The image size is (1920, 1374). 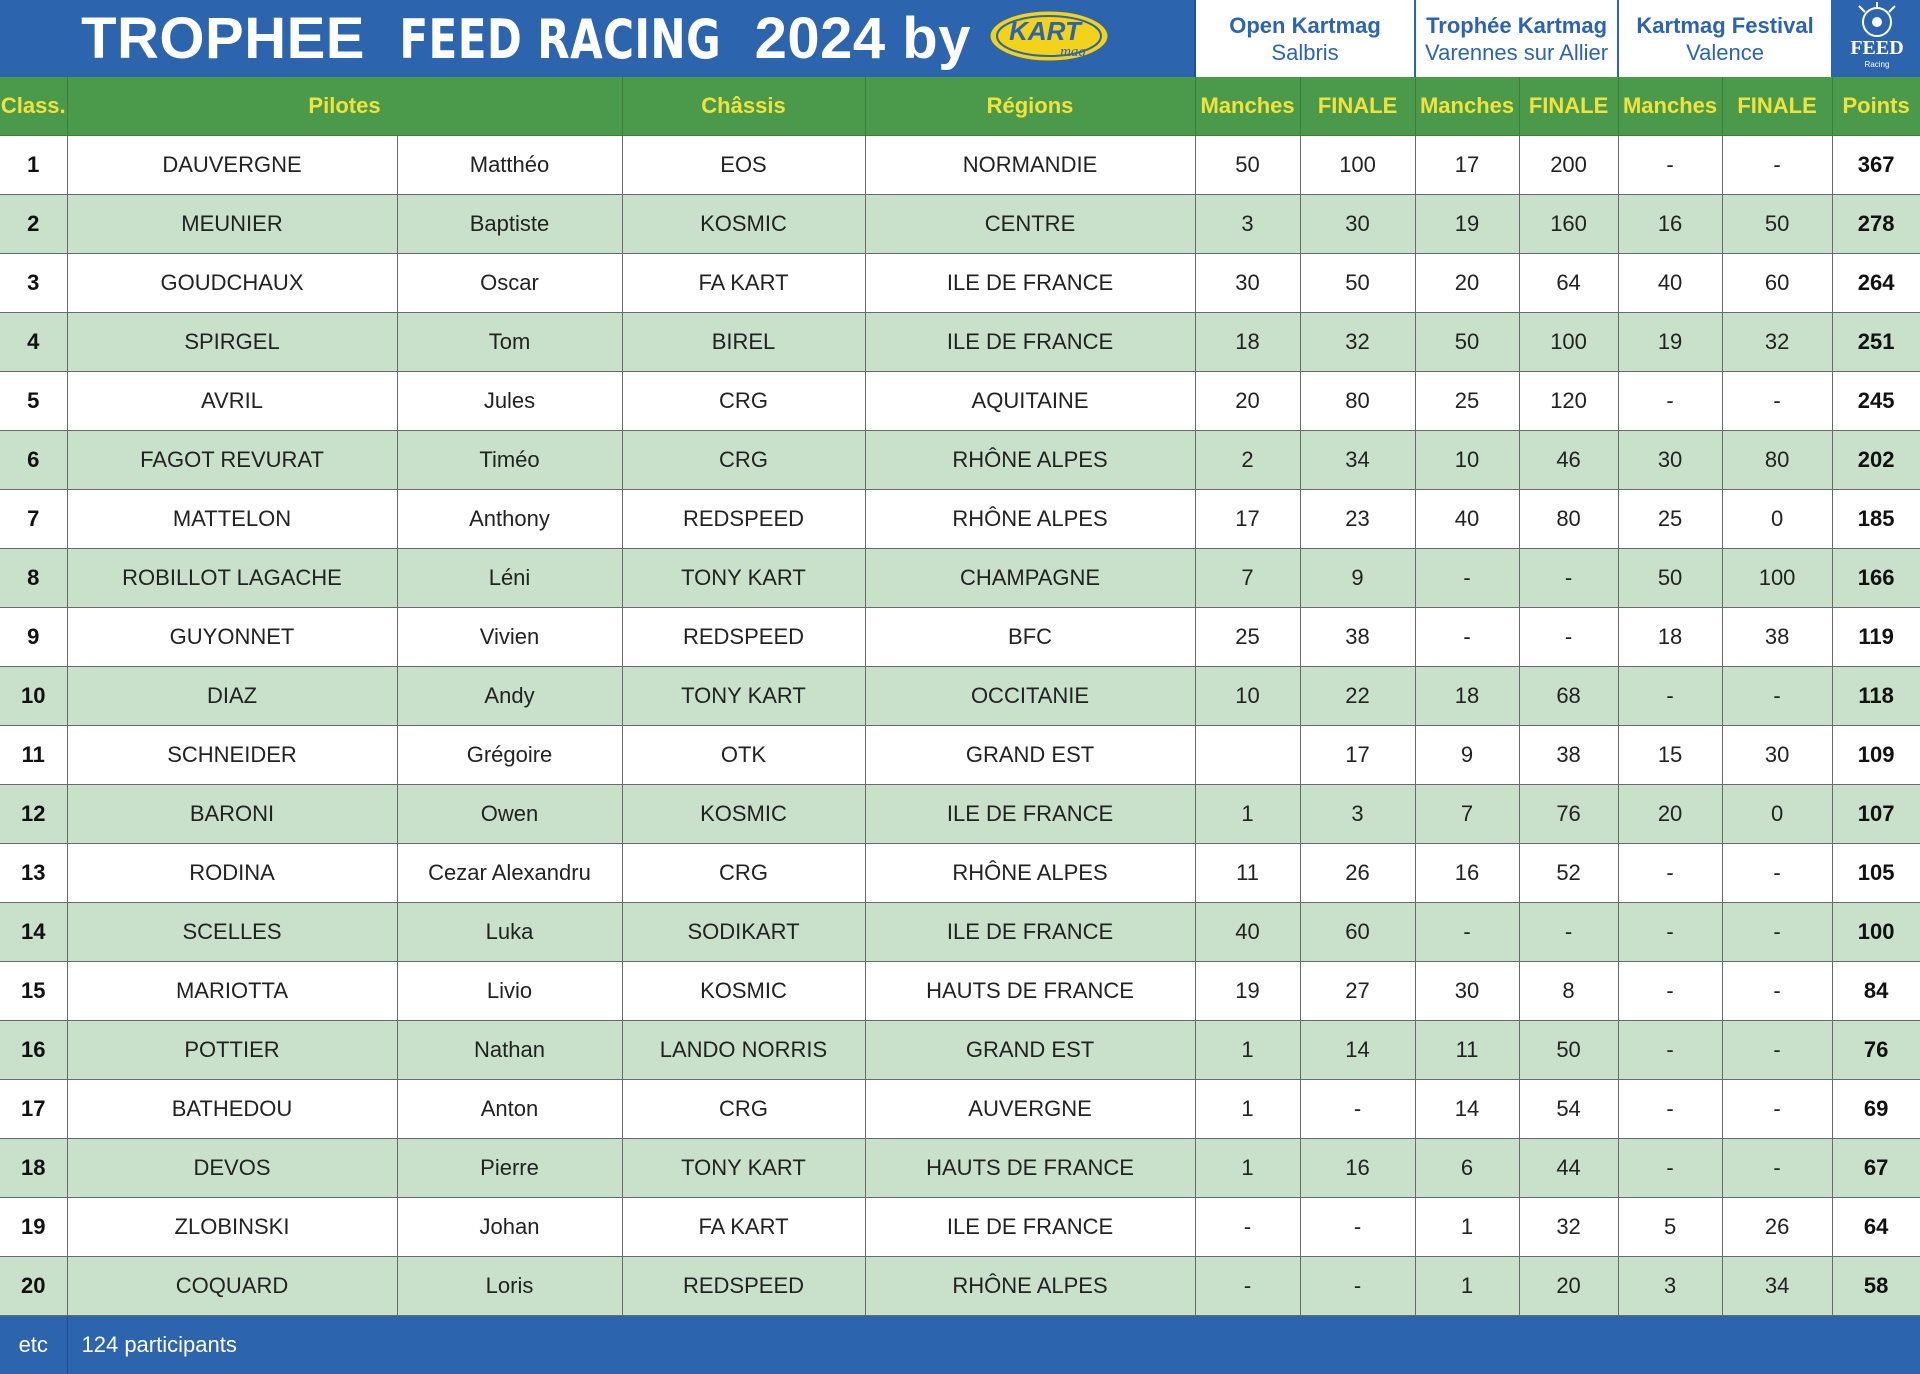 What do you see at coordinates (1725, 25) in the screenshot?
I see `event-name: Kartmag Festival` at bounding box center [1725, 25].